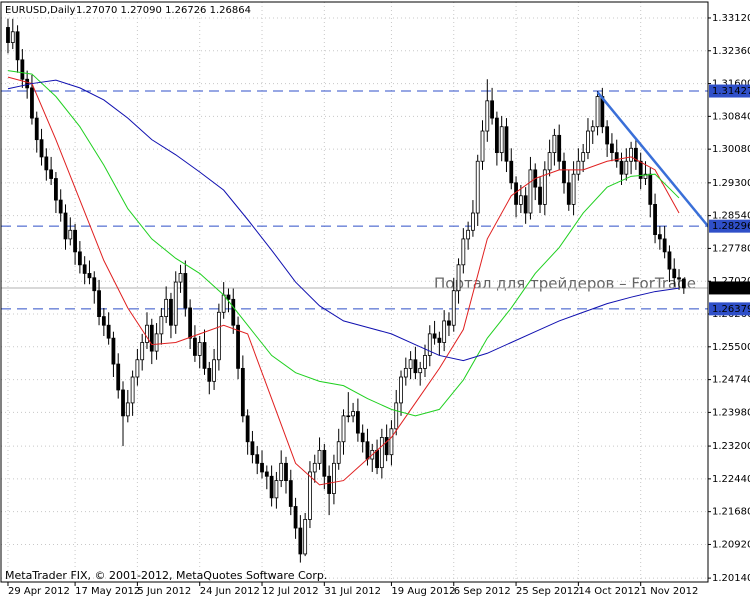 The width and height of the screenshot is (750, 600). What do you see at coordinates (731, 18) in the screenshot?
I see `y-tick-label: 1.33120` at bounding box center [731, 18].